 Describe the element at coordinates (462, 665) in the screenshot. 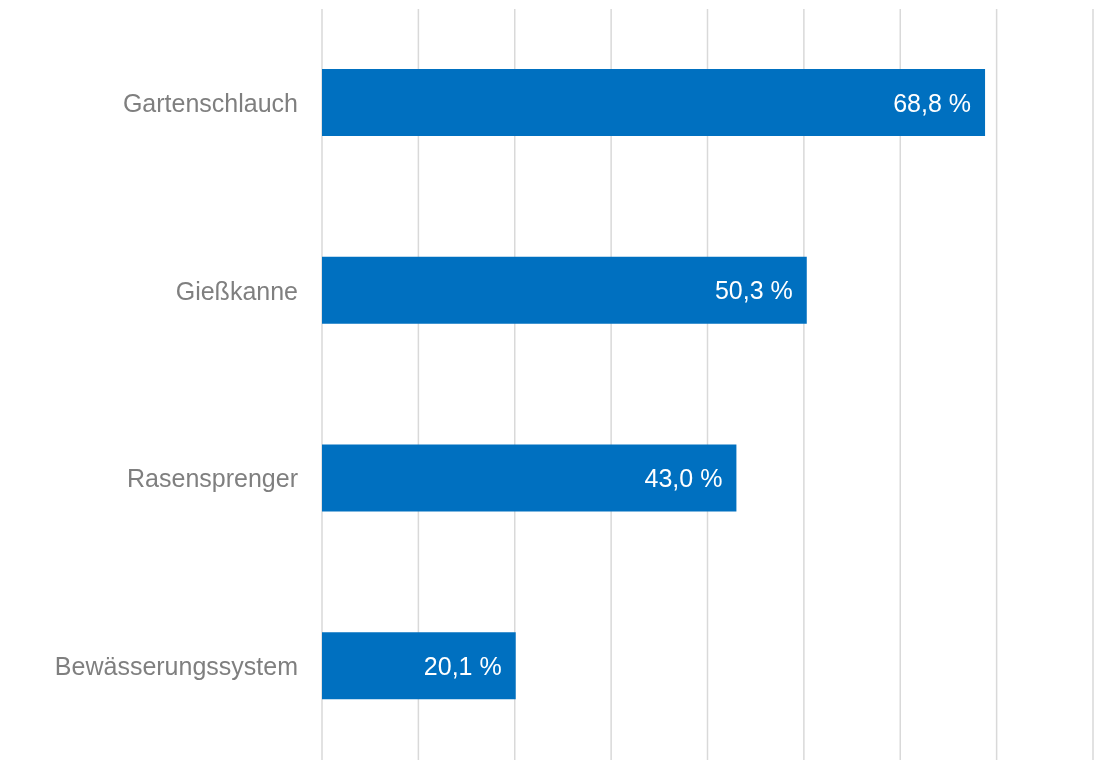

I see `data-label: 20,1 %` at that location.